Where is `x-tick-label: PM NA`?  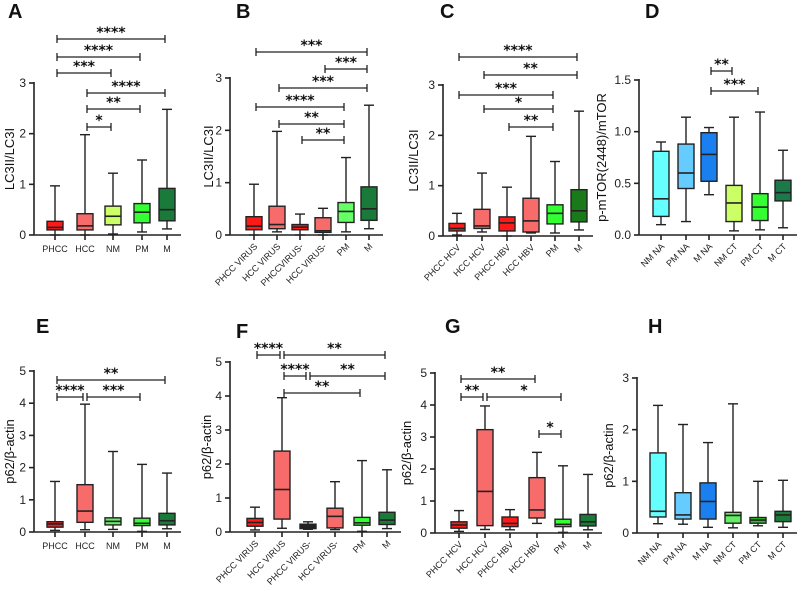 x-tick-label: PM NA is located at coordinates (677, 254).